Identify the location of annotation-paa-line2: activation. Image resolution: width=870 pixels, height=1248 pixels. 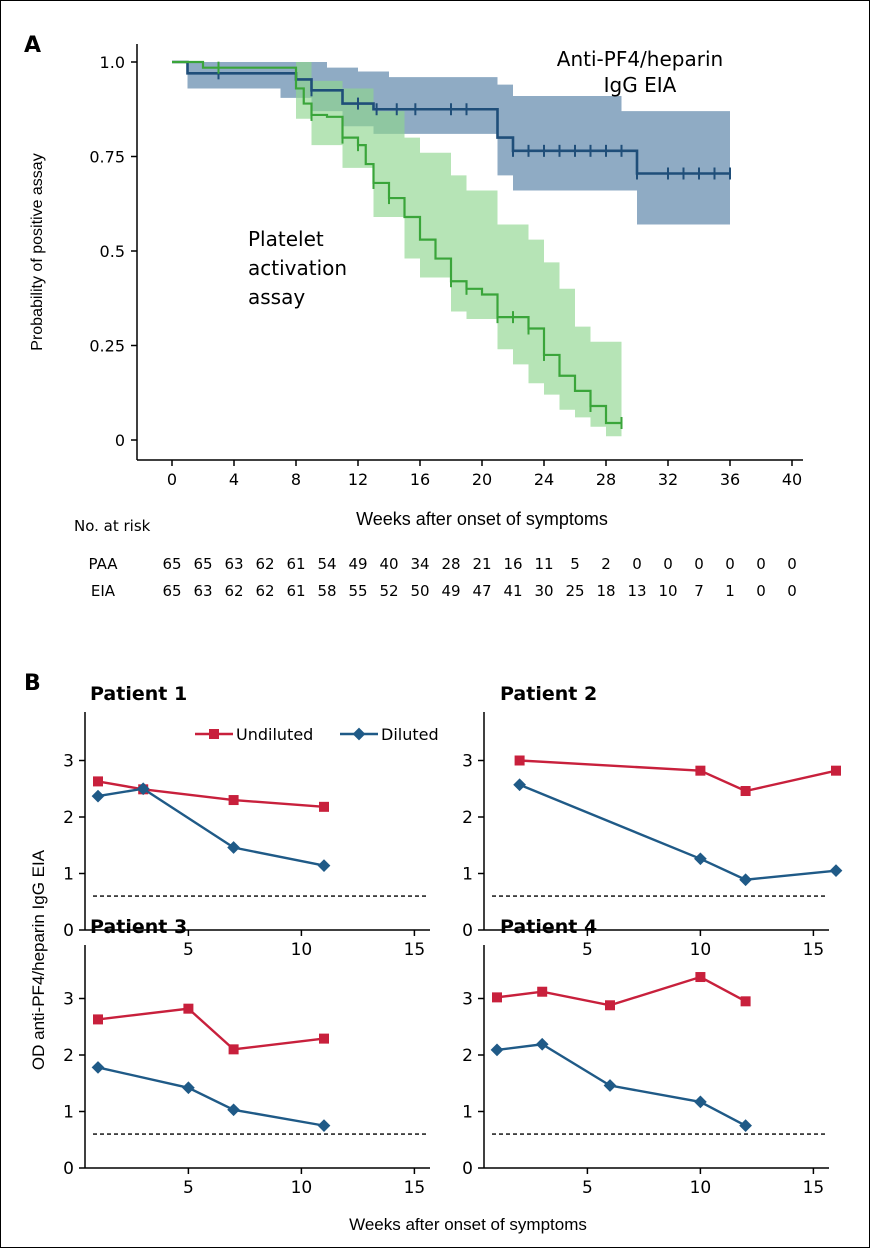
(297, 268).